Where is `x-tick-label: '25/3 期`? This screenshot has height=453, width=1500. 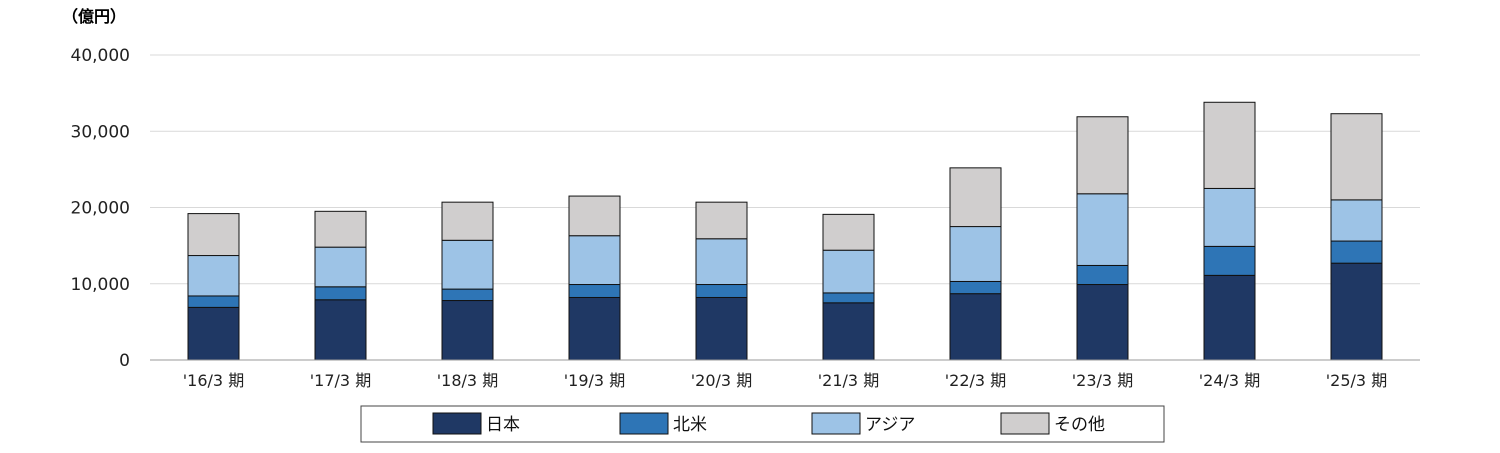
x-tick-label: '25/3 期 is located at coordinates (1356, 380).